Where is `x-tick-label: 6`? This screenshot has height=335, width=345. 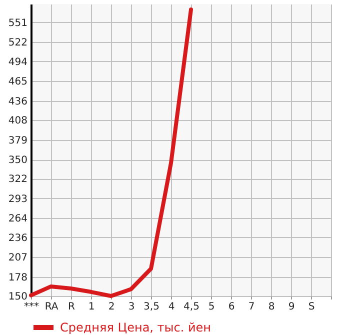 x-tick-label: 6 is located at coordinates (231, 307).